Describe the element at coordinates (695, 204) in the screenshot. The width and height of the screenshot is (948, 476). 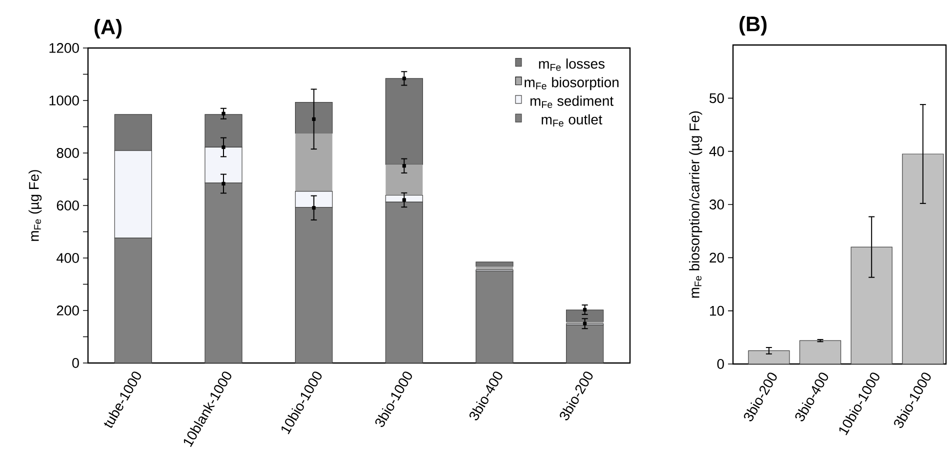
I see `y-axis-title: m$_{Fe}$ biosorption/carrier (µg Fe)` at that location.